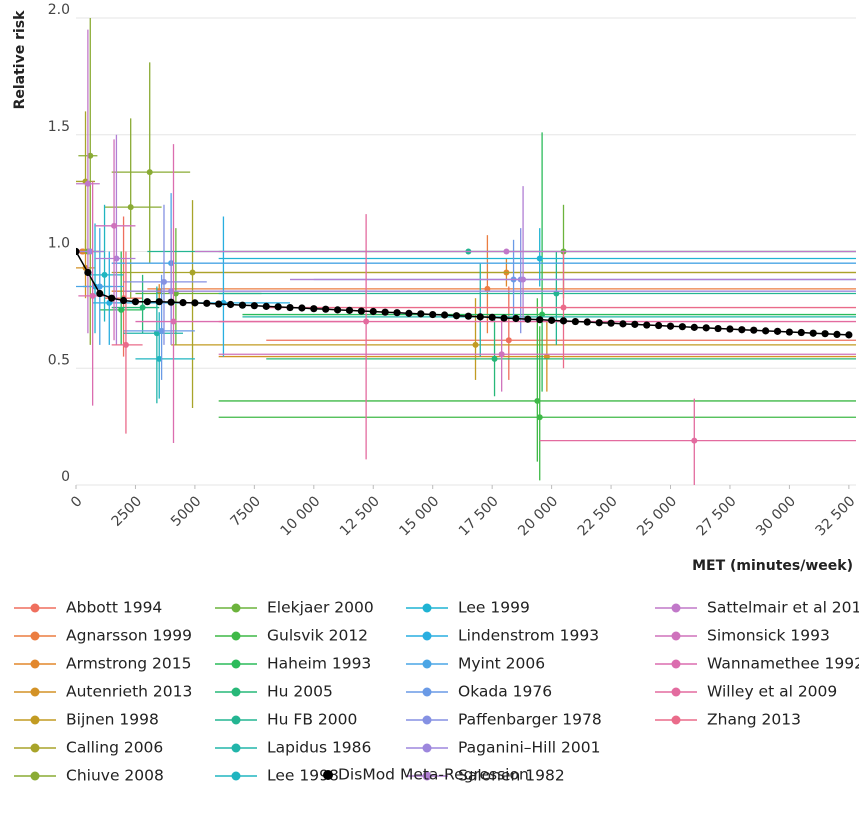 This screenshot has width=859, height=814. I want to click on y-tick-label: 2.0, so click(59, 10).